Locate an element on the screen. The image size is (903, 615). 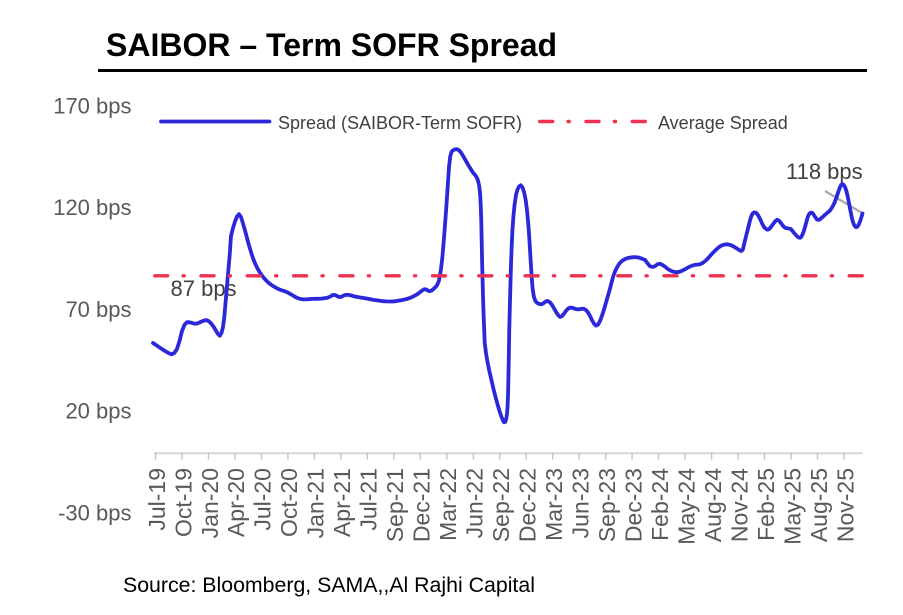
svg-text: Jan-21 is located at coordinates (316, 503).